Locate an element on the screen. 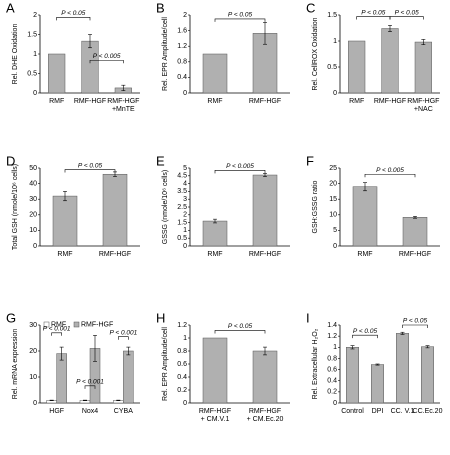 Image resolution: width=450 pixels, height=455 pixels. panel-letter: A is located at coordinates (10, 7).